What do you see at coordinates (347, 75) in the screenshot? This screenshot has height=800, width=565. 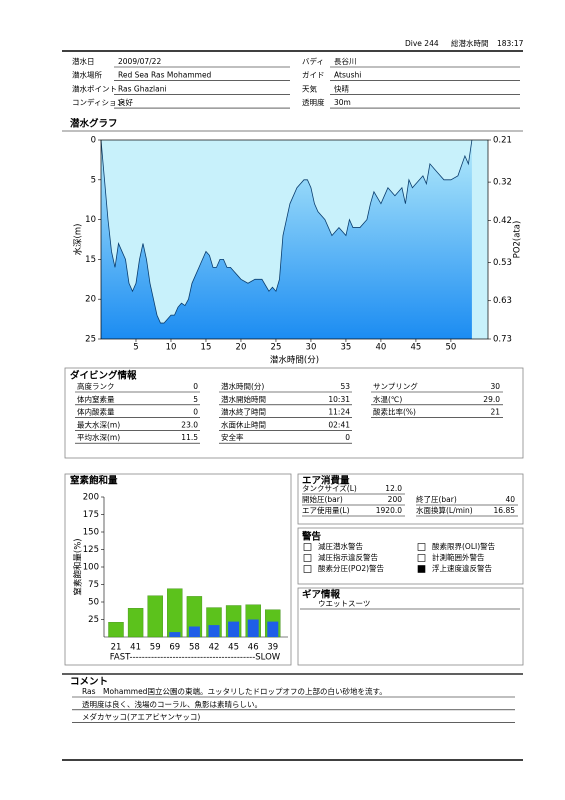 I see `info-value: Atsushi` at bounding box center [347, 75].